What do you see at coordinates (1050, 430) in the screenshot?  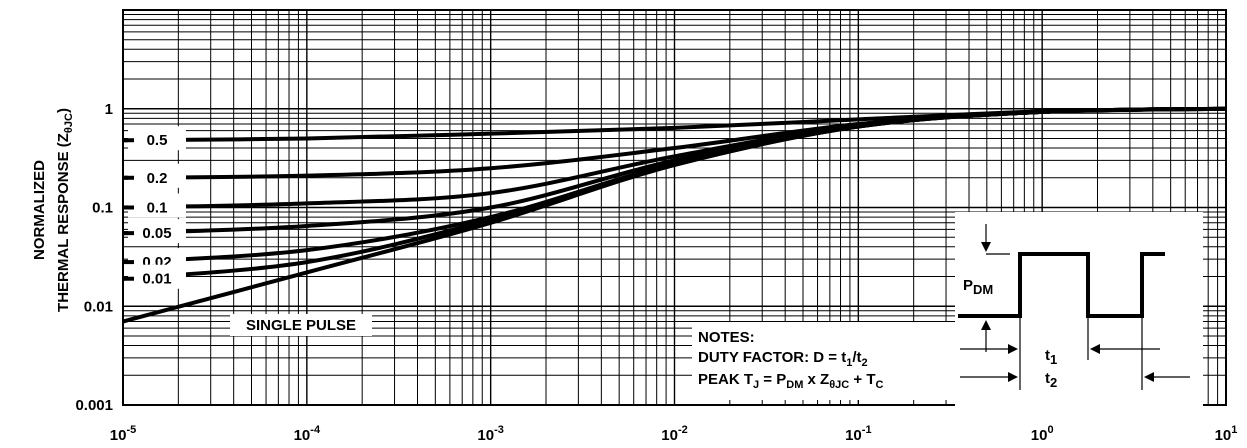 I see `x-tick-exp: 0` at bounding box center [1050, 430].